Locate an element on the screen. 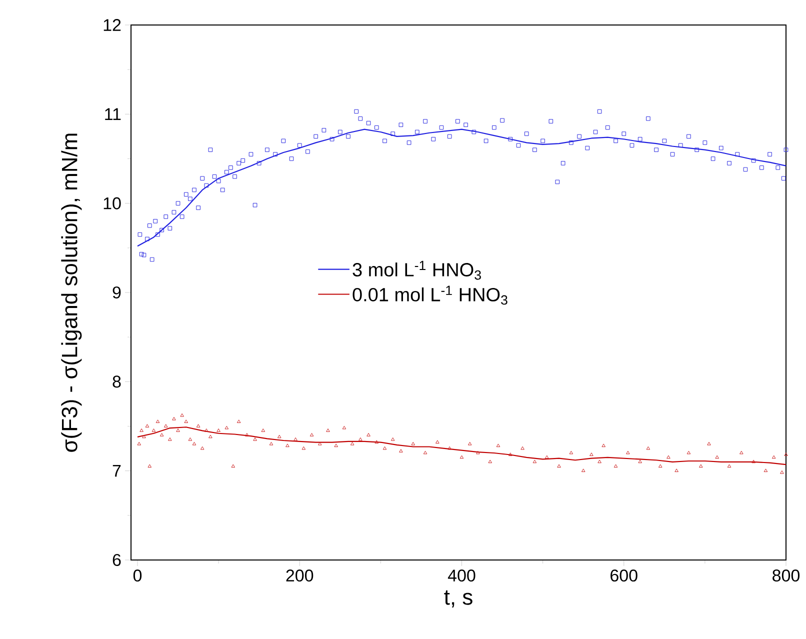 This screenshot has width=806, height=639. legend-label: 0.01 mol L$^{-1}$ HNO$_{3}$ is located at coordinates (430, 295).